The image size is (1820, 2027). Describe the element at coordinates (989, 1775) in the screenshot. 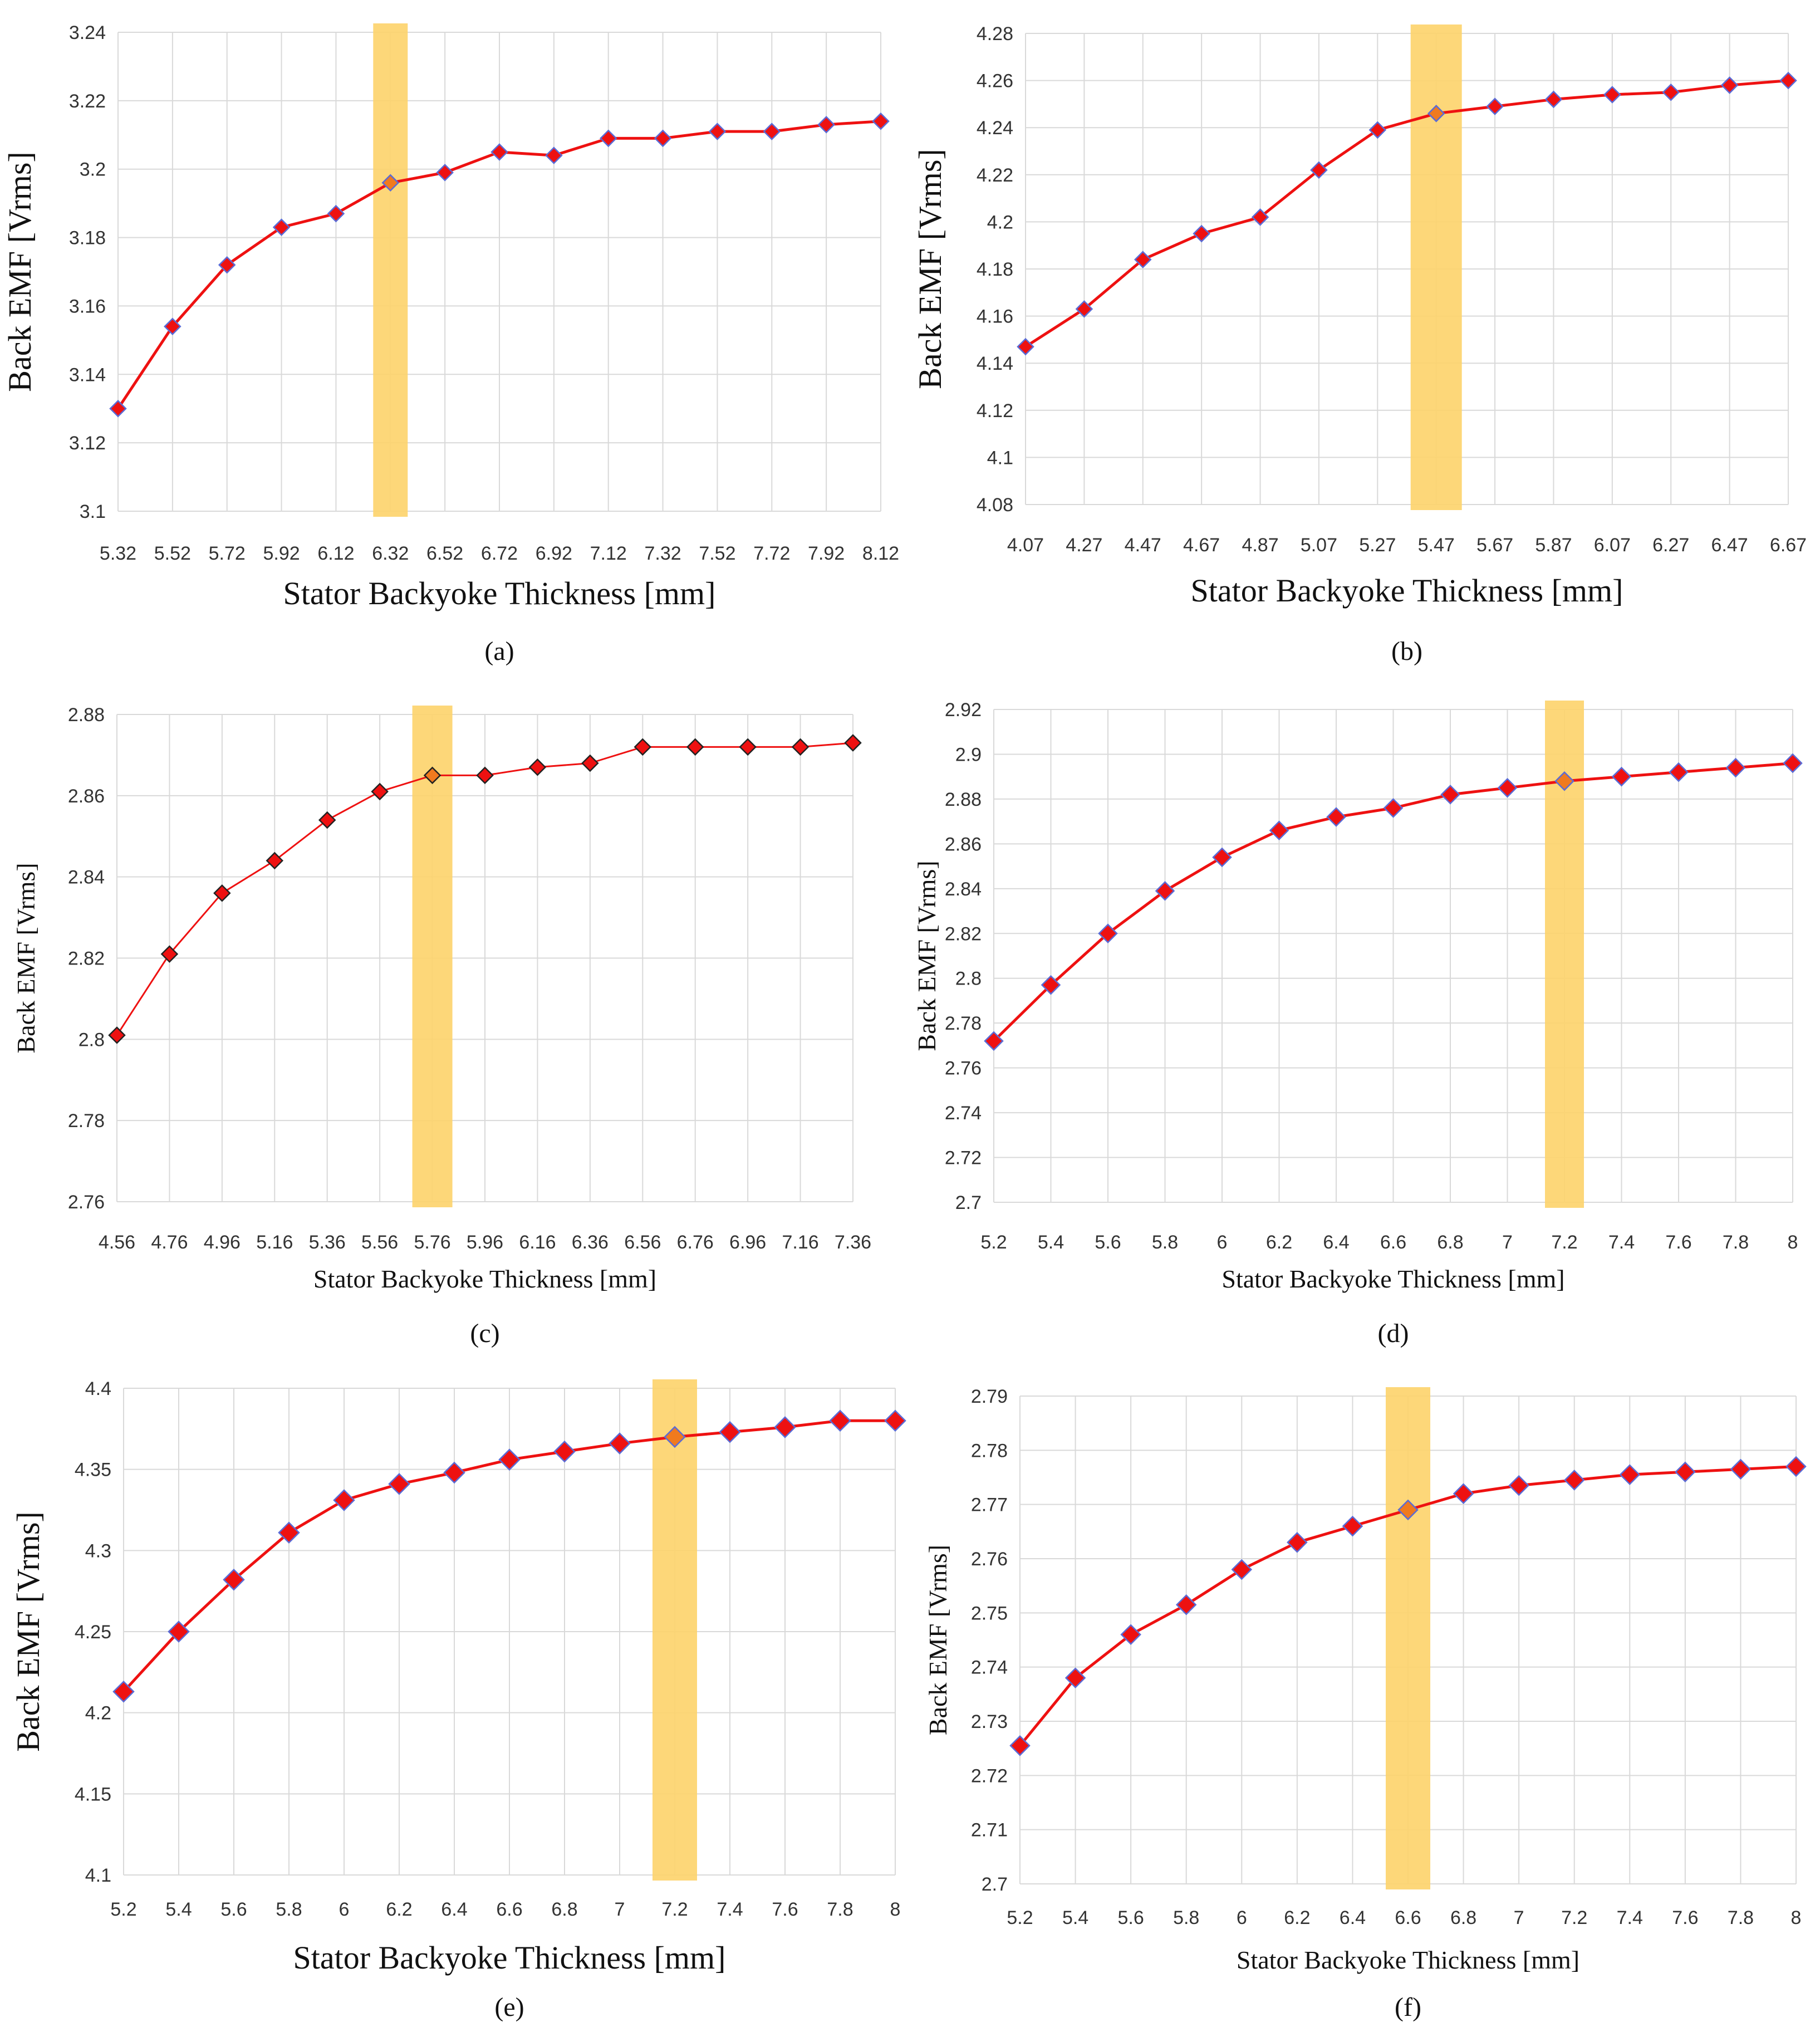

I see `y-tick-label: 2.72` at that location.